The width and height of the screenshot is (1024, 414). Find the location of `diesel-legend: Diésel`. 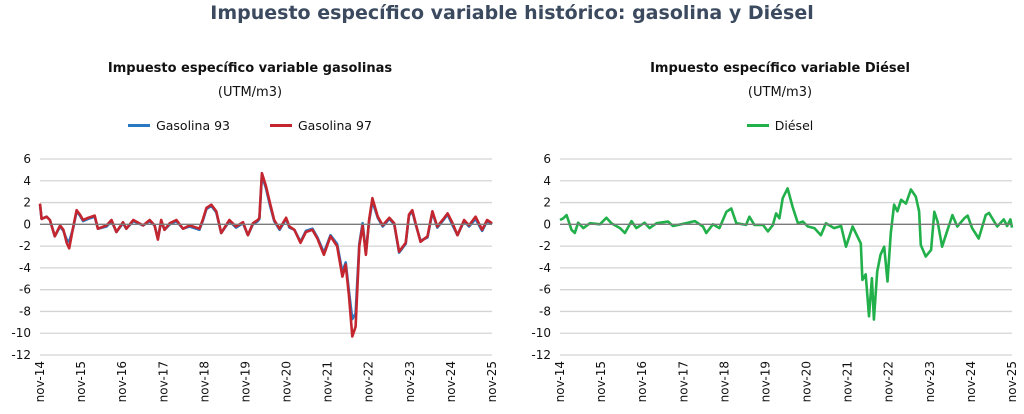

diesel-legend: Diésel is located at coordinates (780, 125).